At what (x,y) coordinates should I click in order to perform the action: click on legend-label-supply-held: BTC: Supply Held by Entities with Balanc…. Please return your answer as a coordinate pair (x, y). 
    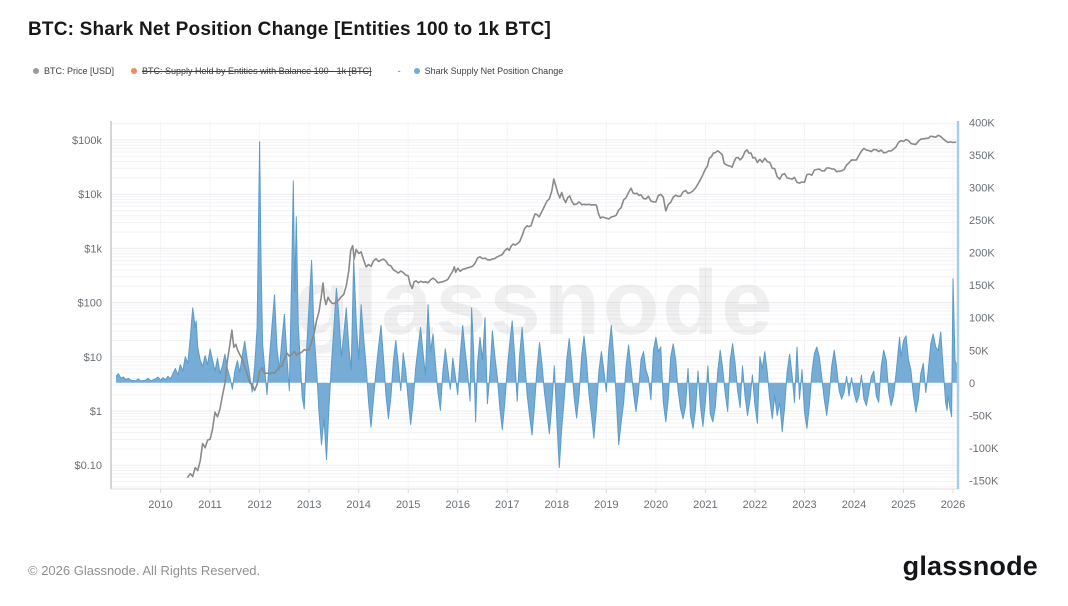
    Looking at the image, I should click on (257, 71).